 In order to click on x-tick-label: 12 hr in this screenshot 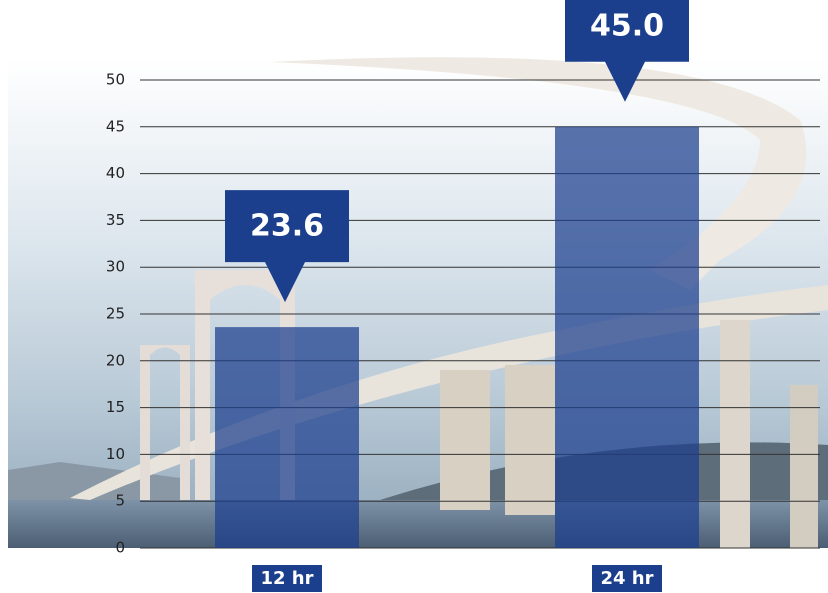, I will do `click(286, 578)`.